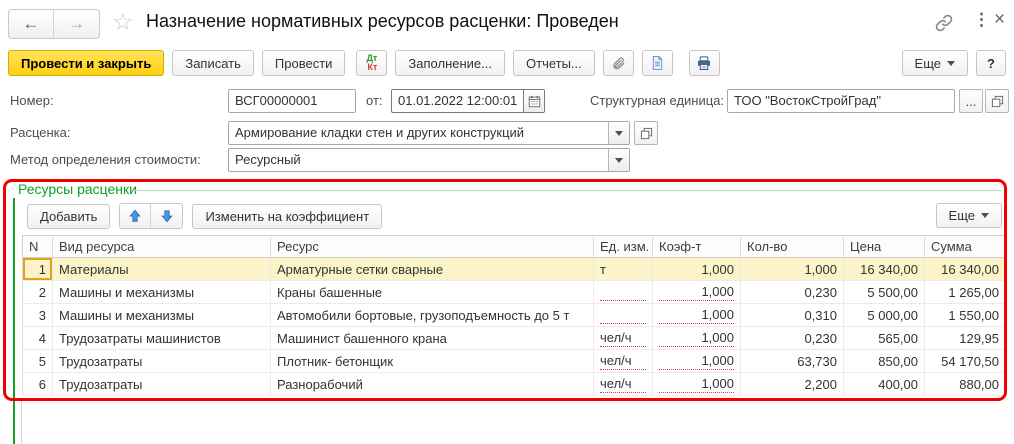 This screenshot has height=444, width=1014. I want to click on cell-resource-type: Материалы, so click(161, 269).